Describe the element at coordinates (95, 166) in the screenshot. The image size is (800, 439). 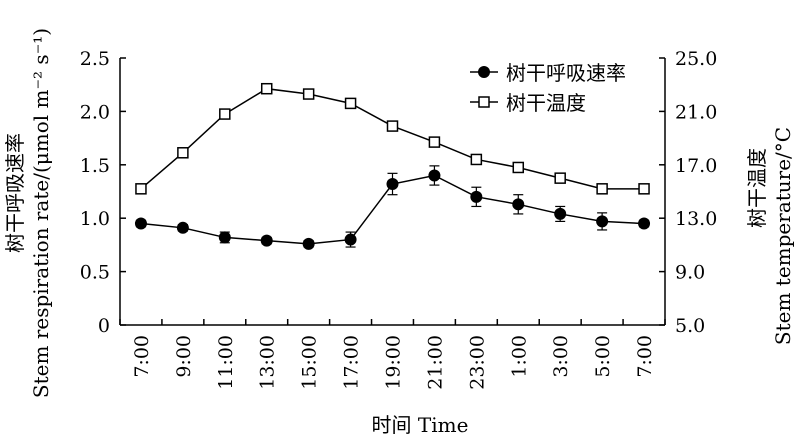
I see `y-left-tick-label: 1.5` at that location.